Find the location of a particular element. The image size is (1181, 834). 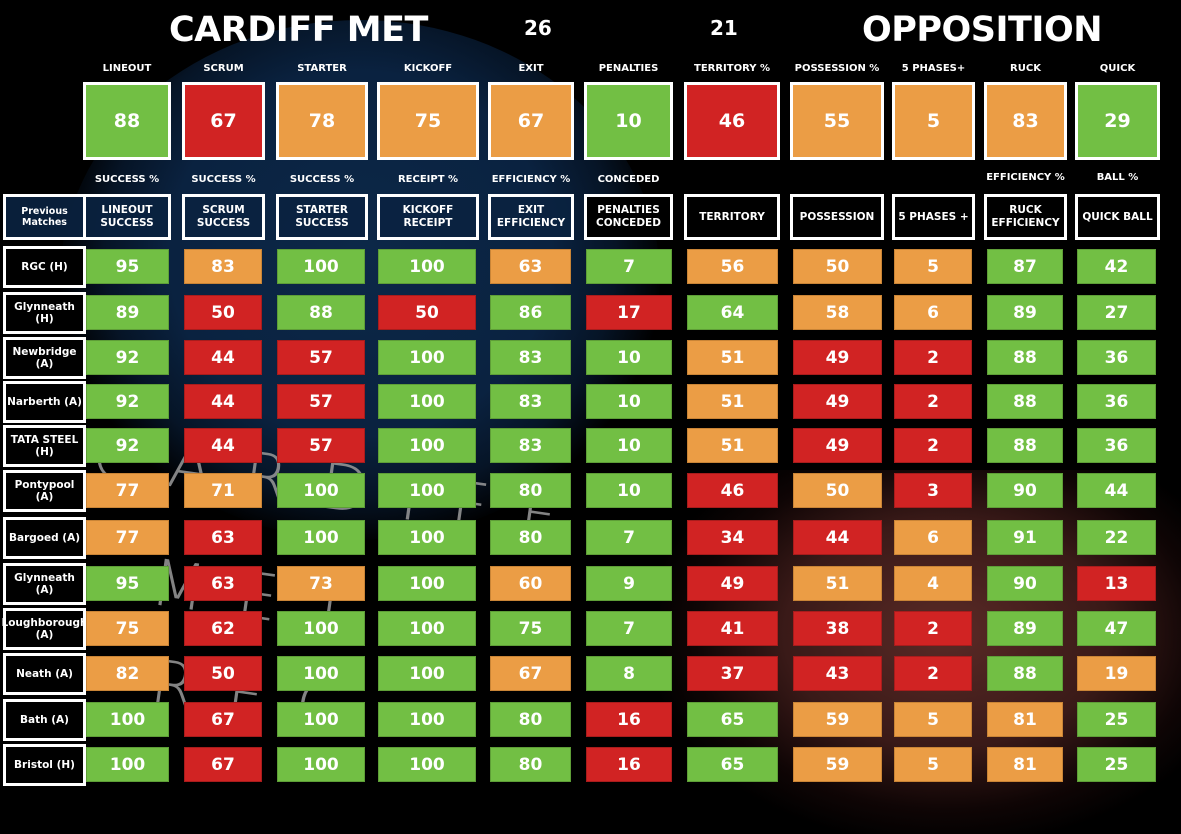

table-cell: 60 is located at coordinates (530, 583).